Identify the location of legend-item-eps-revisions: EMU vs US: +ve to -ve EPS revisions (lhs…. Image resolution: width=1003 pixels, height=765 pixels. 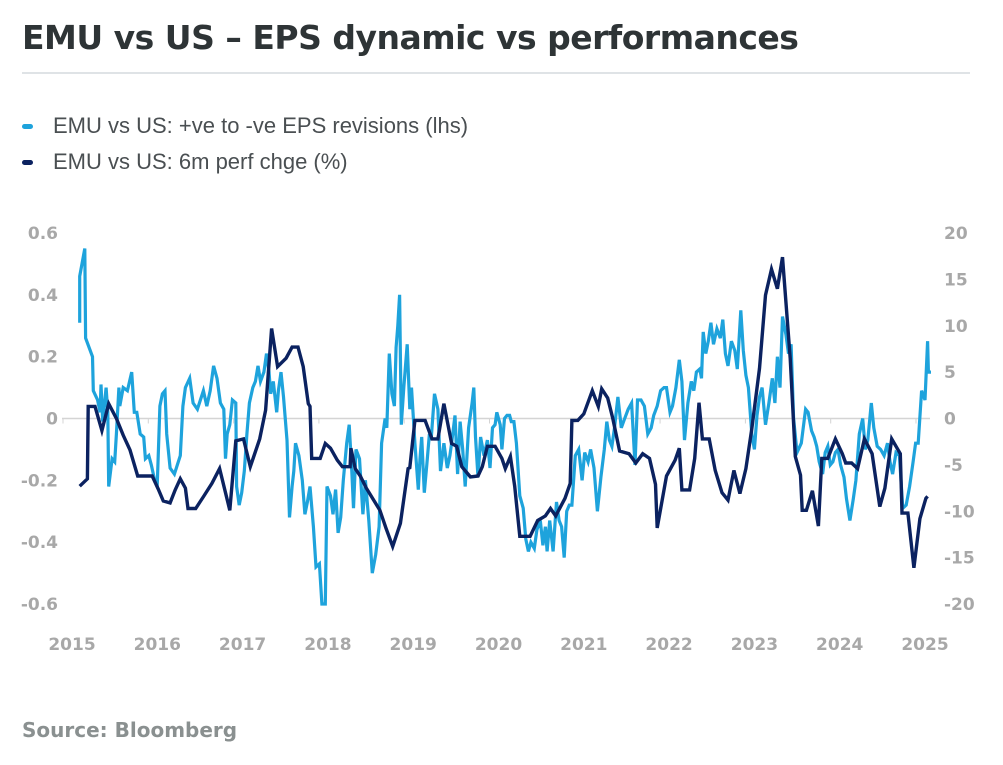
(245, 126).